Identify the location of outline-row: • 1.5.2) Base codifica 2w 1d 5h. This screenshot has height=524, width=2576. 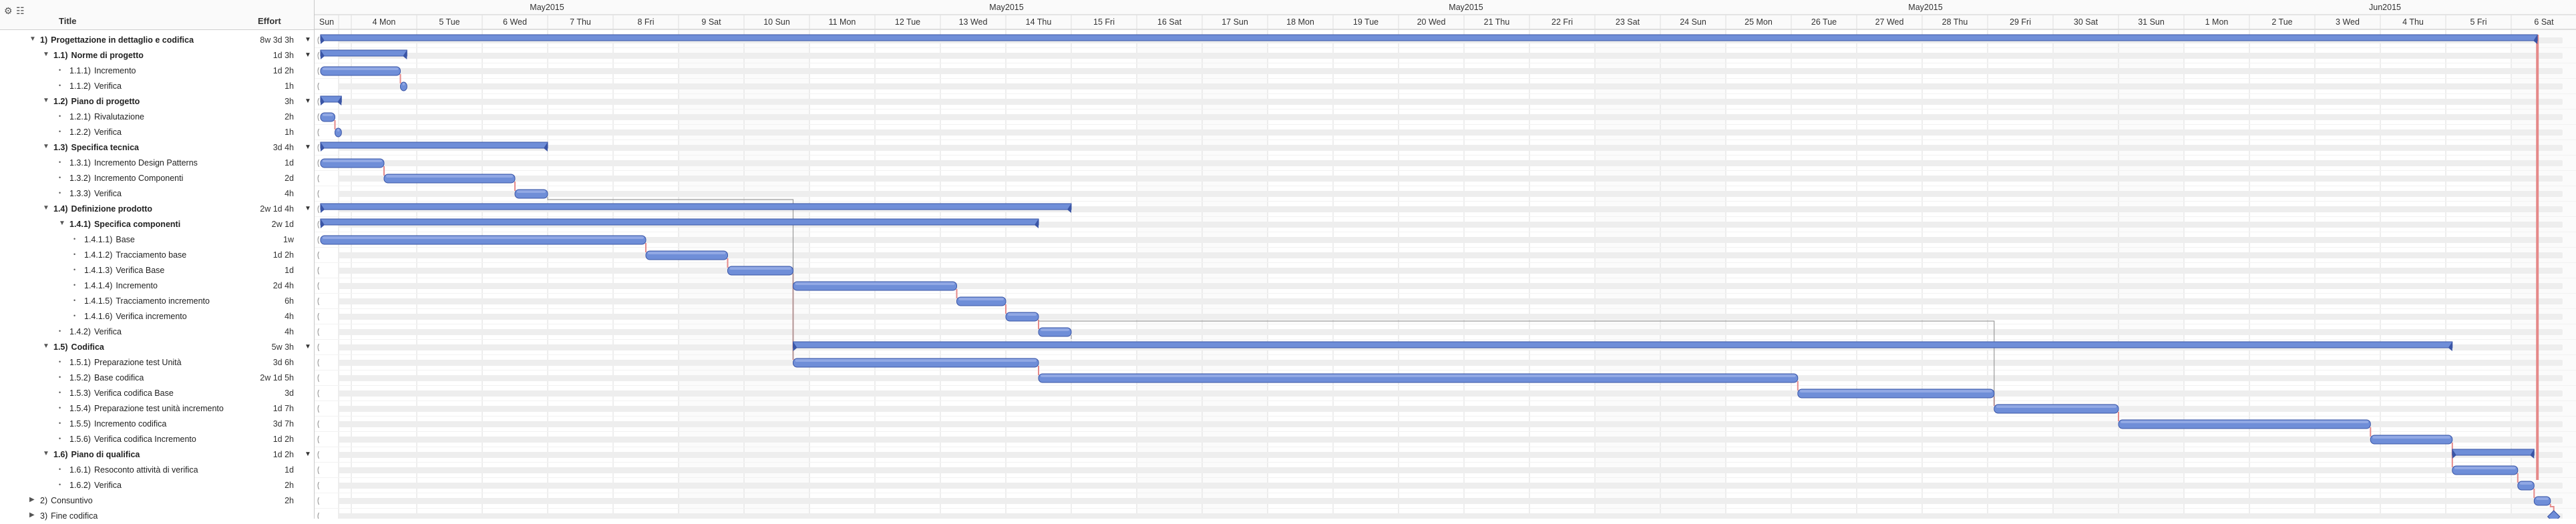
(157, 378).